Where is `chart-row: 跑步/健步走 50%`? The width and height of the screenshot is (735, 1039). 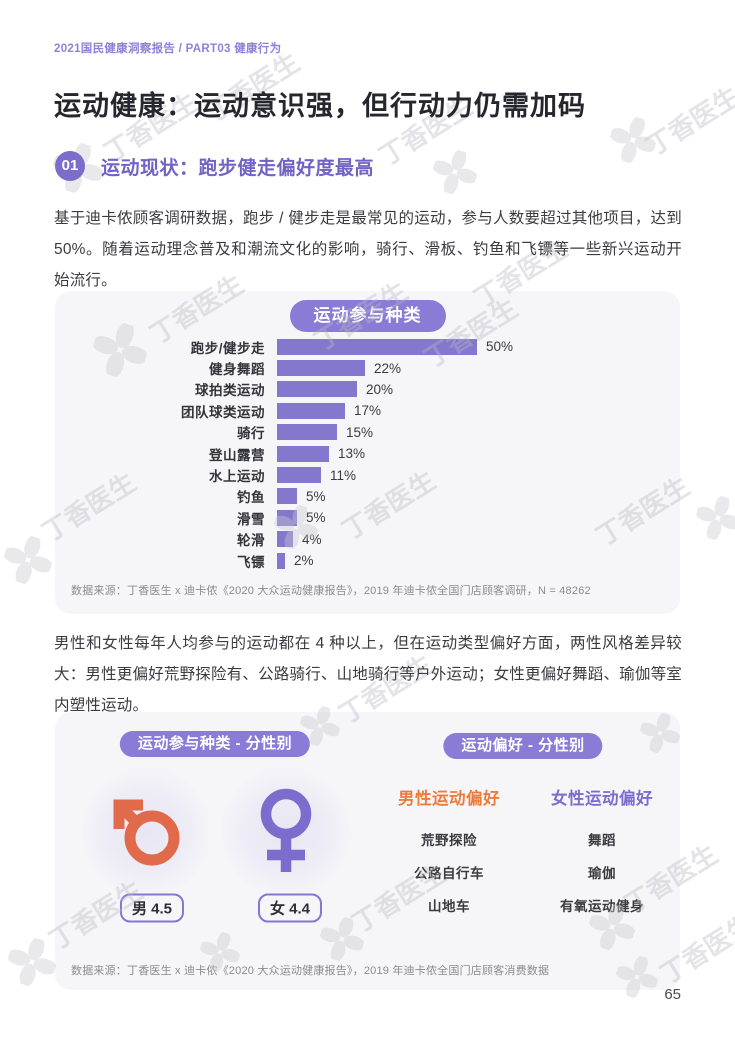 chart-row: 跑步/健步走 50% is located at coordinates (367, 346).